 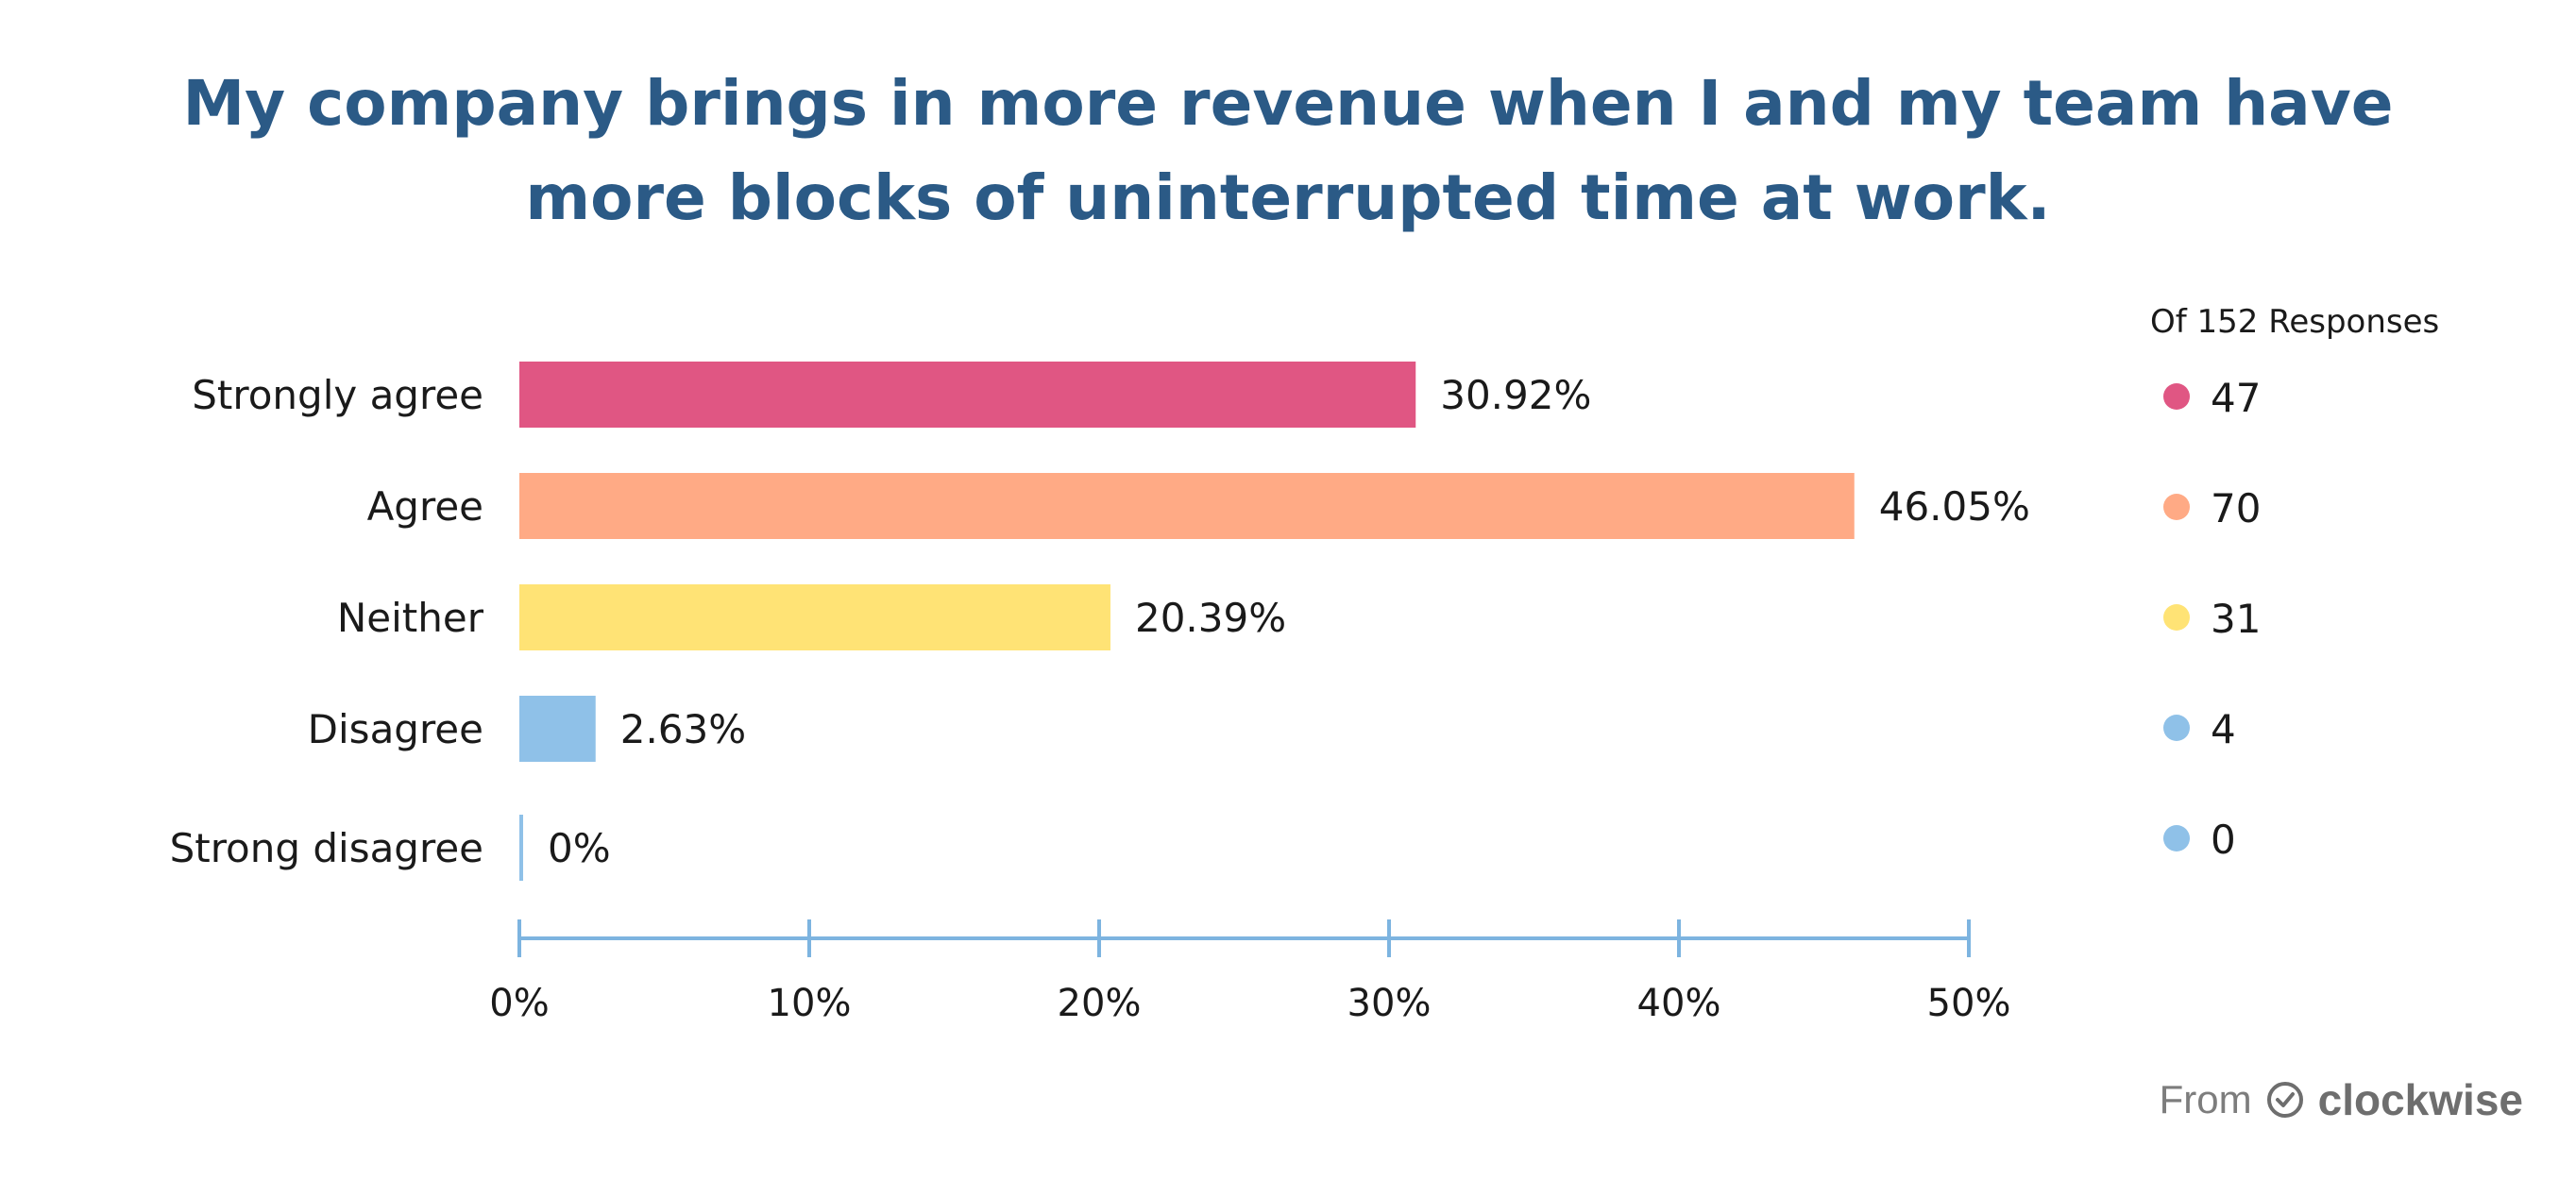 What do you see at coordinates (410, 618) in the screenshot?
I see `category-label-neither: Neither` at bounding box center [410, 618].